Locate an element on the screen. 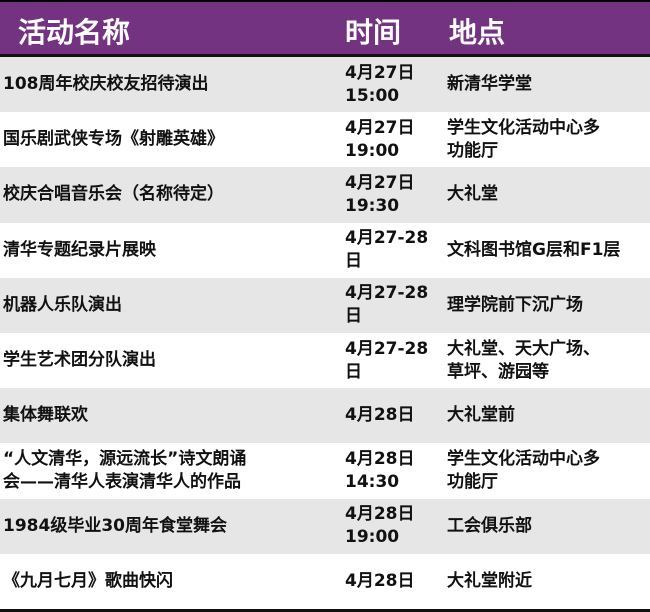 Image resolution: width=650 pixels, height=612 pixels. cell-place: 新清华学堂 is located at coordinates (489, 84).